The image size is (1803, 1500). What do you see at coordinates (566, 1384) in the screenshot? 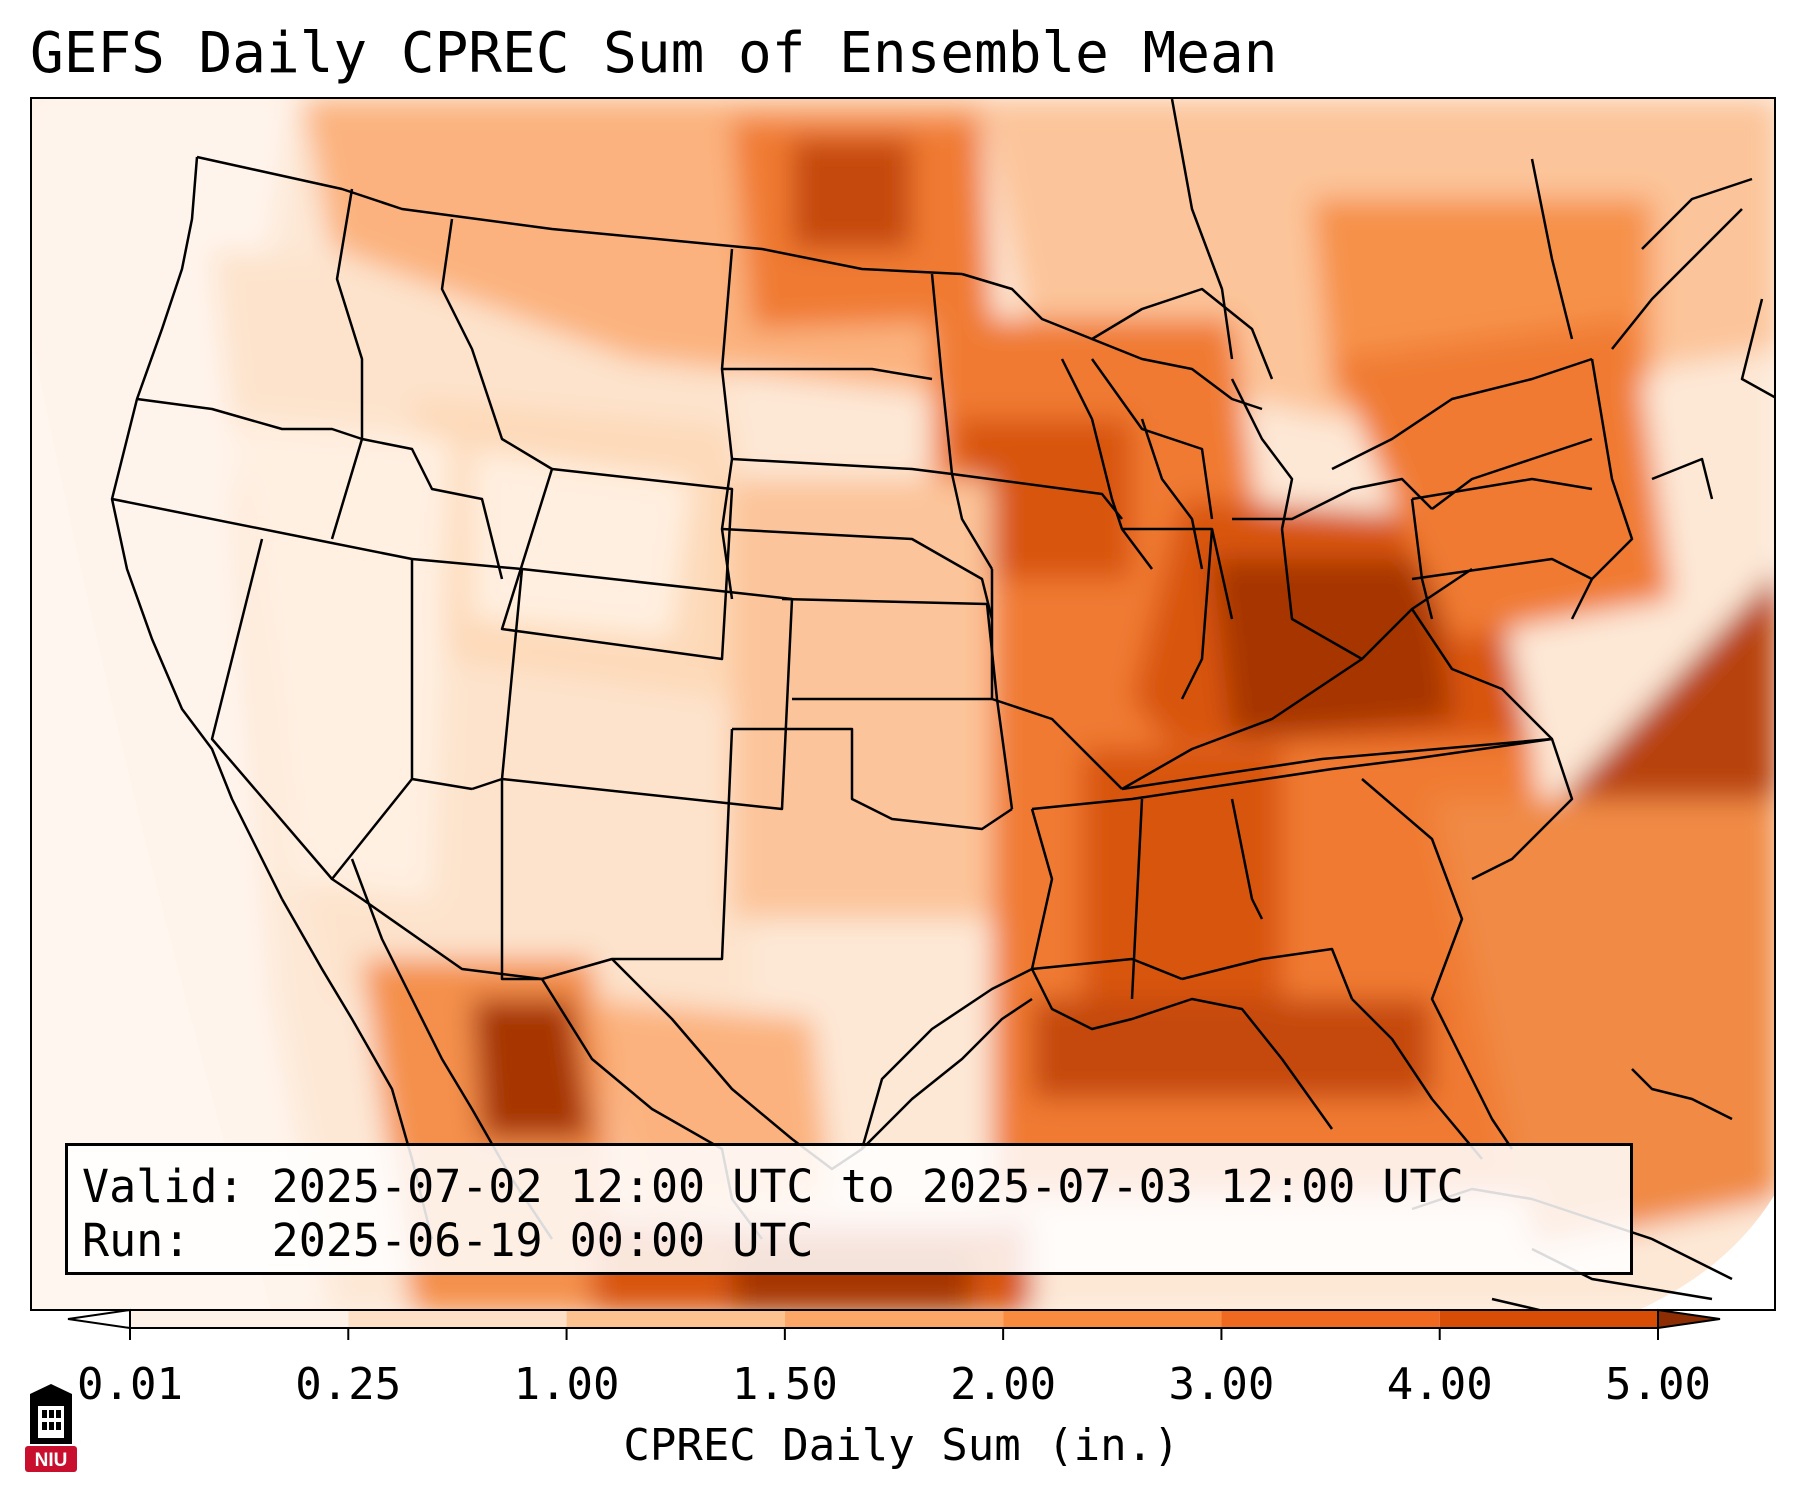
I see `colorbar-tick-label: 1.00` at bounding box center [566, 1384].